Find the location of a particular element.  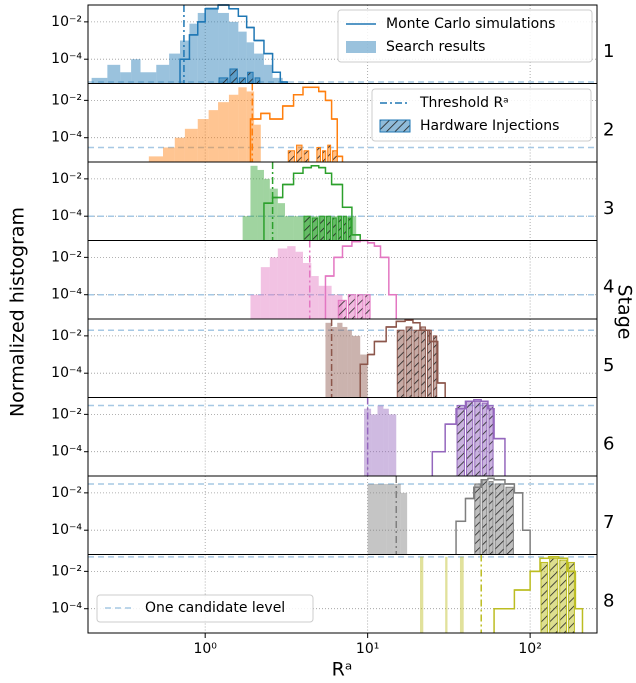

legend-label: Hardware Injections is located at coordinates (489, 126).